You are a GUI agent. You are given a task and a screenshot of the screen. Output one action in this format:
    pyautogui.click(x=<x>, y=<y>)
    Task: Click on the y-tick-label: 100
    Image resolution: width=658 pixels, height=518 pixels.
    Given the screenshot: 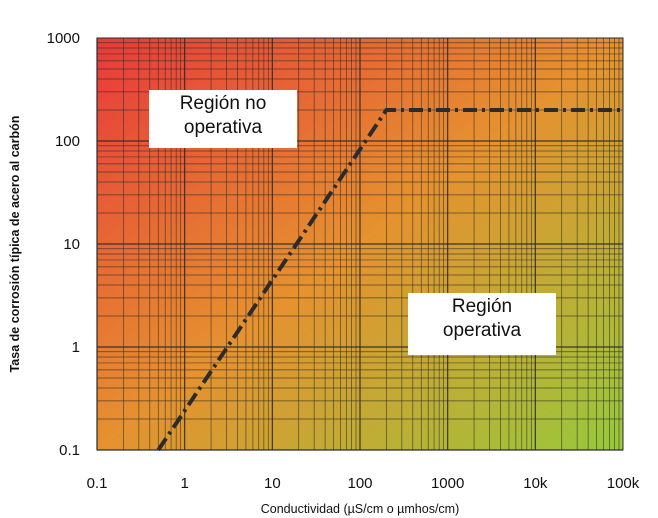 What is the action you would take?
    pyautogui.click(x=67, y=141)
    